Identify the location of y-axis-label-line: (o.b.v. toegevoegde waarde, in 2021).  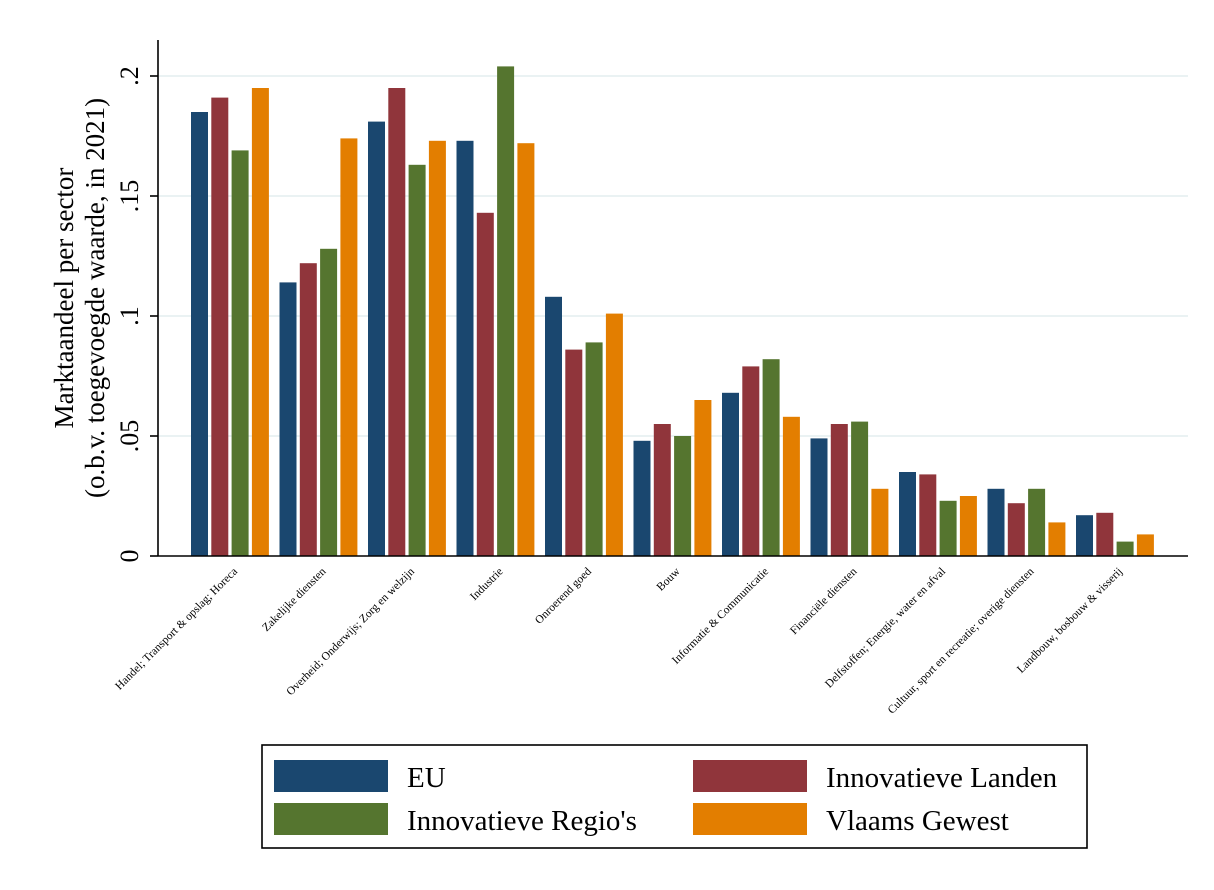
(95, 298).